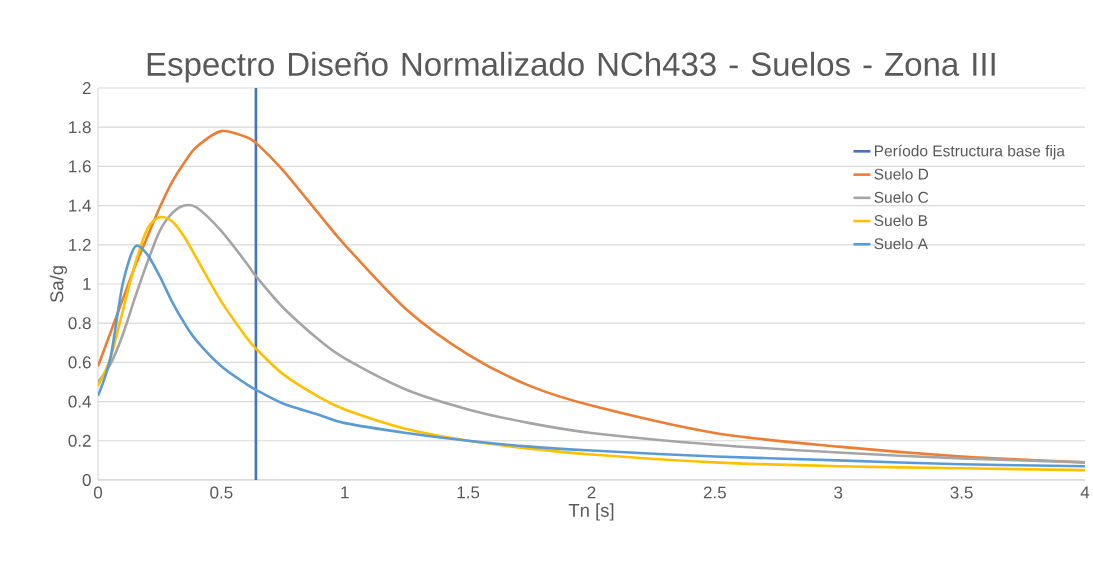 The image size is (1093, 564). Describe the element at coordinates (98, 492) in the screenshot. I see `x-tick-label: 0` at that location.